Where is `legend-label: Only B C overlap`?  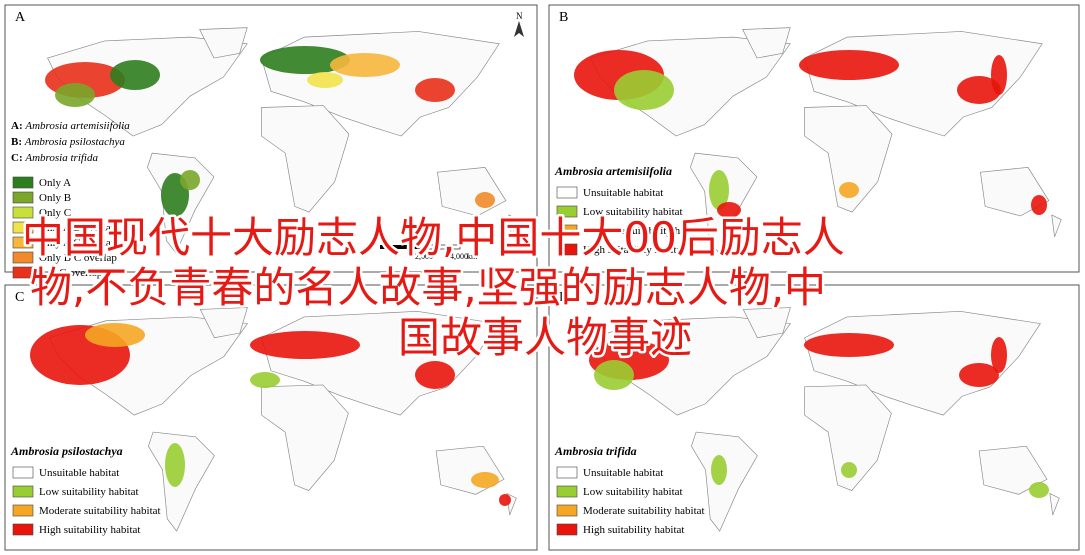
legend-label: Only B C overlap is located at coordinates (78, 258).